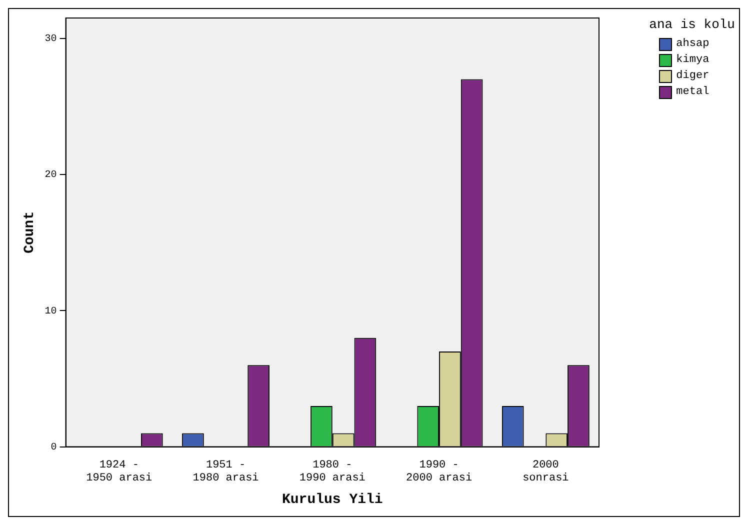  What do you see at coordinates (30, 232) in the screenshot?
I see `y-axis-title: Count` at bounding box center [30, 232].